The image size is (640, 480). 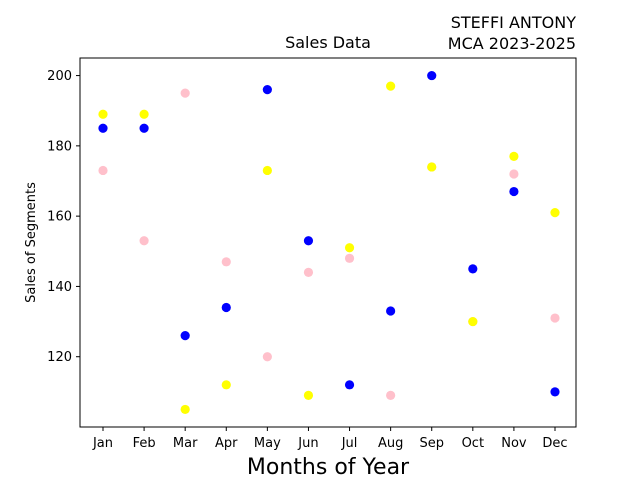 What do you see at coordinates (473, 443) in the screenshot?
I see `x-tick-label: Oct` at bounding box center [473, 443].